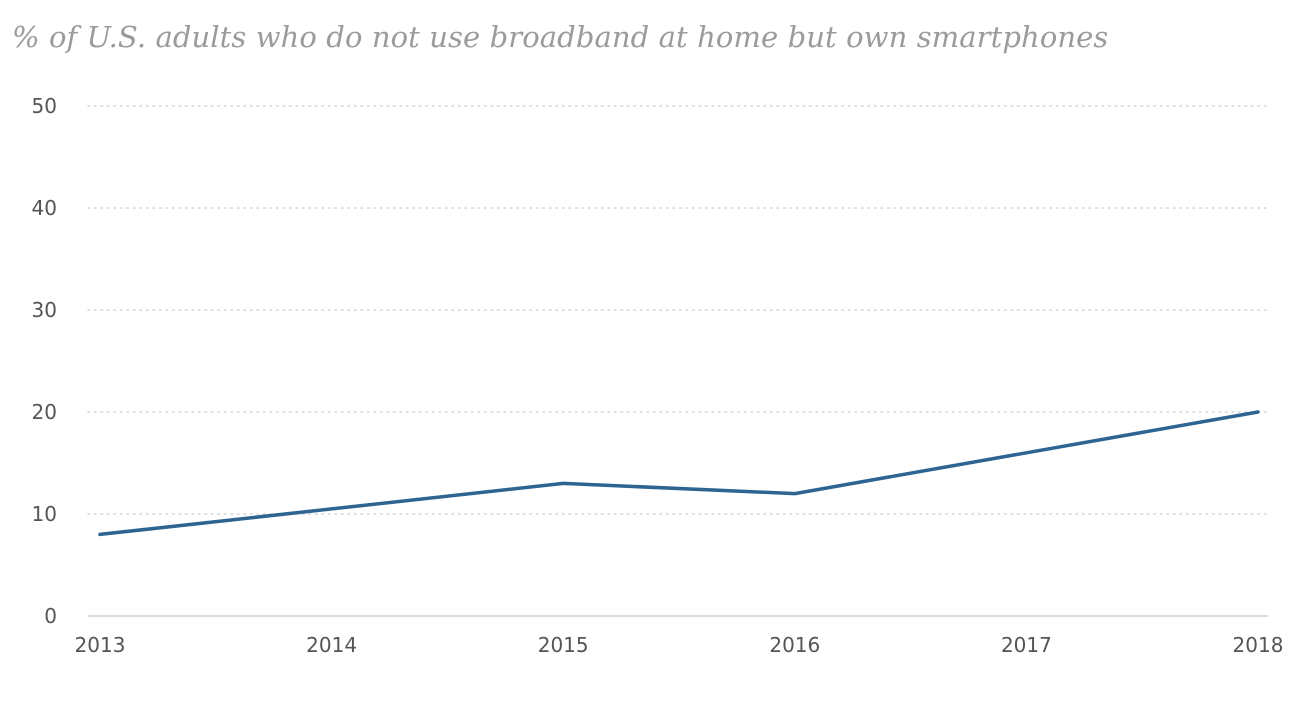 The height and width of the screenshot is (708, 1301). I want to click on x-tick-label-2018: 2018, so click(1258, 645).